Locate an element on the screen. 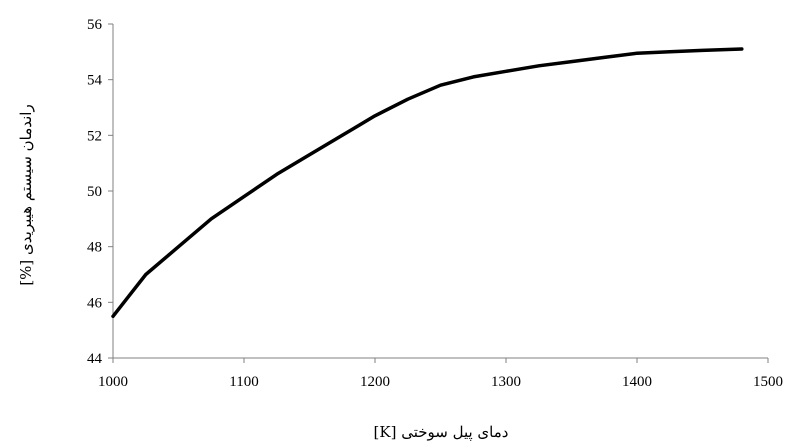 The width and height of the screenshot is (790, 444). y-axis-title: راندمان سیستم هیبریدی [%] is located at coordinates (26, 194).